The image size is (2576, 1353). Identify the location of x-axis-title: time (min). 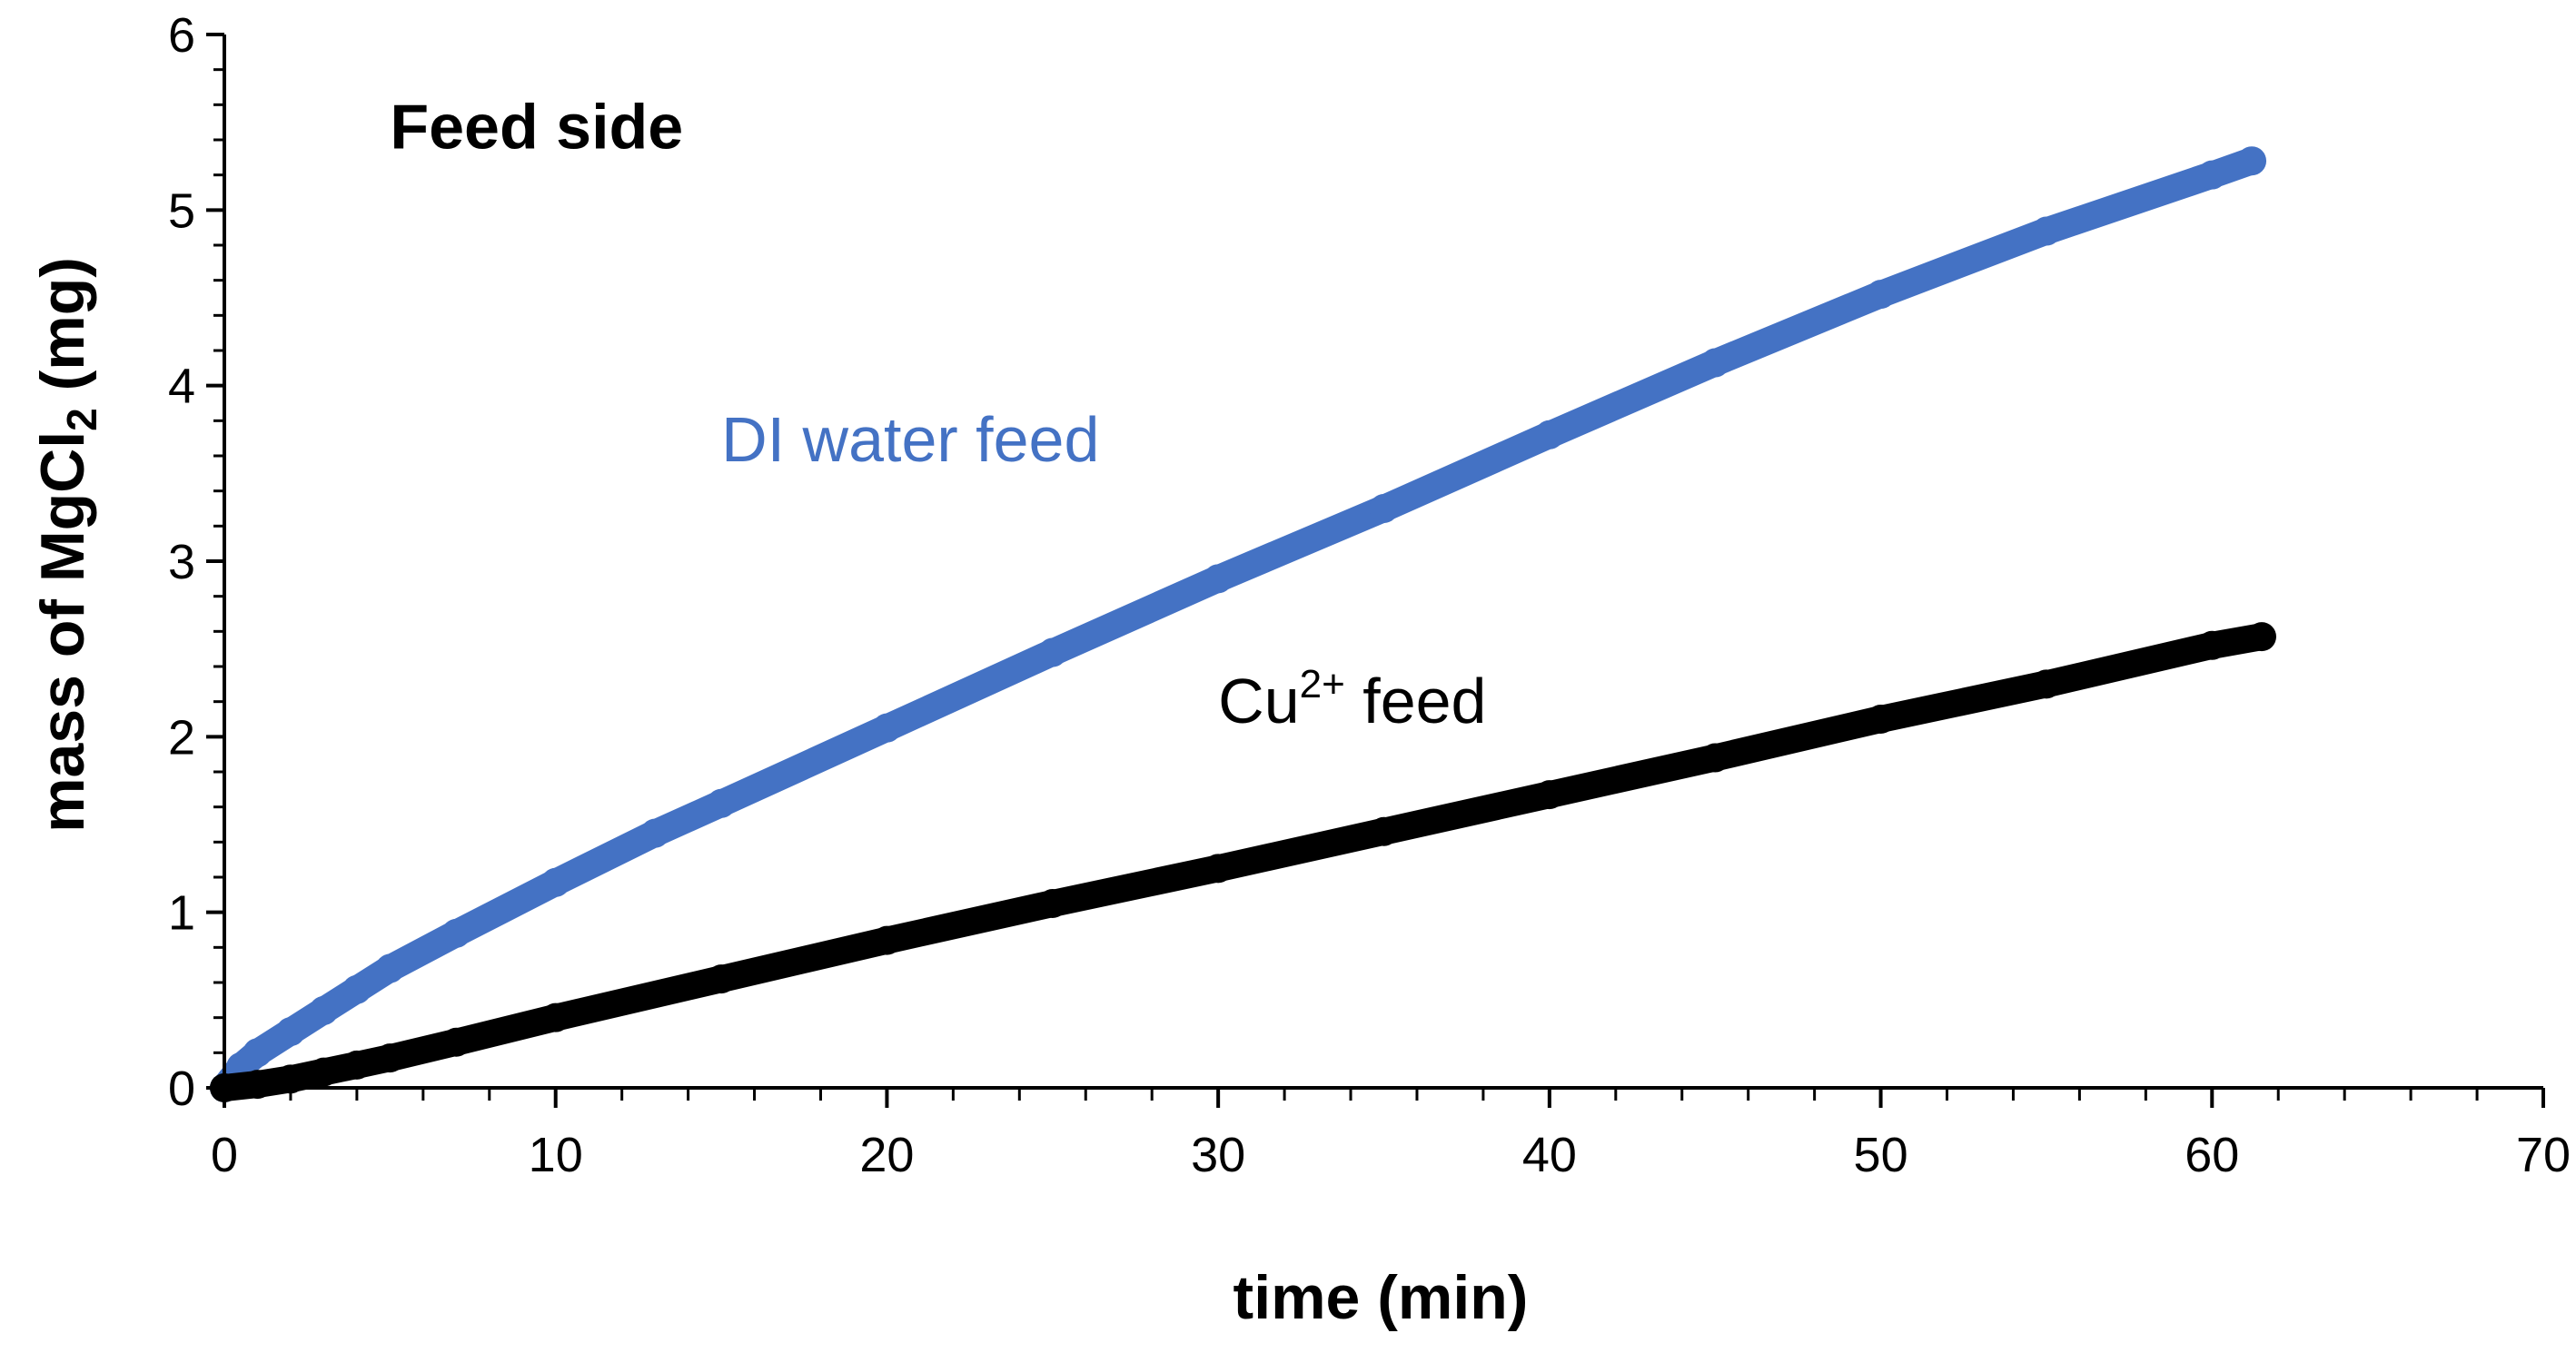
(1381, 1297).